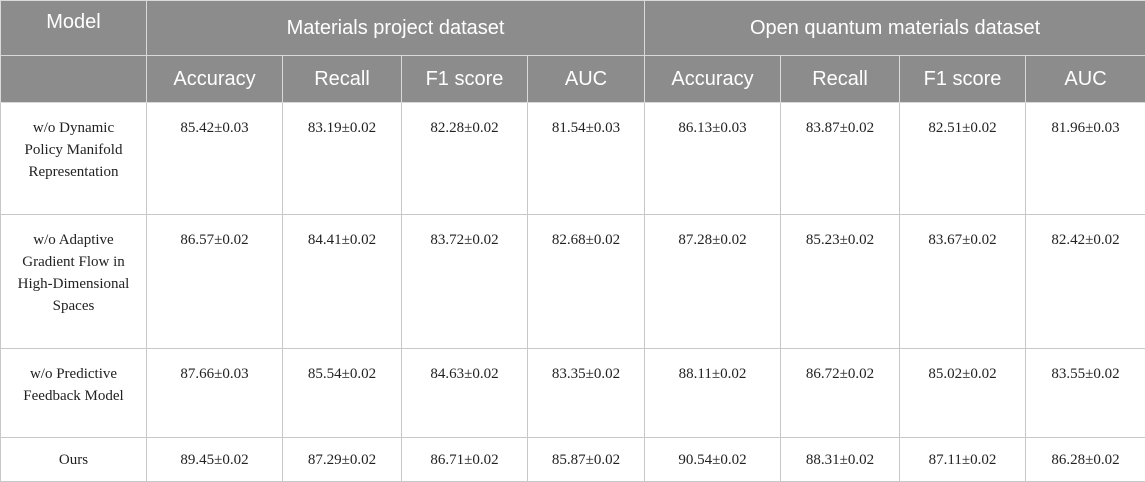  I want to click on table-cell: 84.41±0.02, so click(342, 282).